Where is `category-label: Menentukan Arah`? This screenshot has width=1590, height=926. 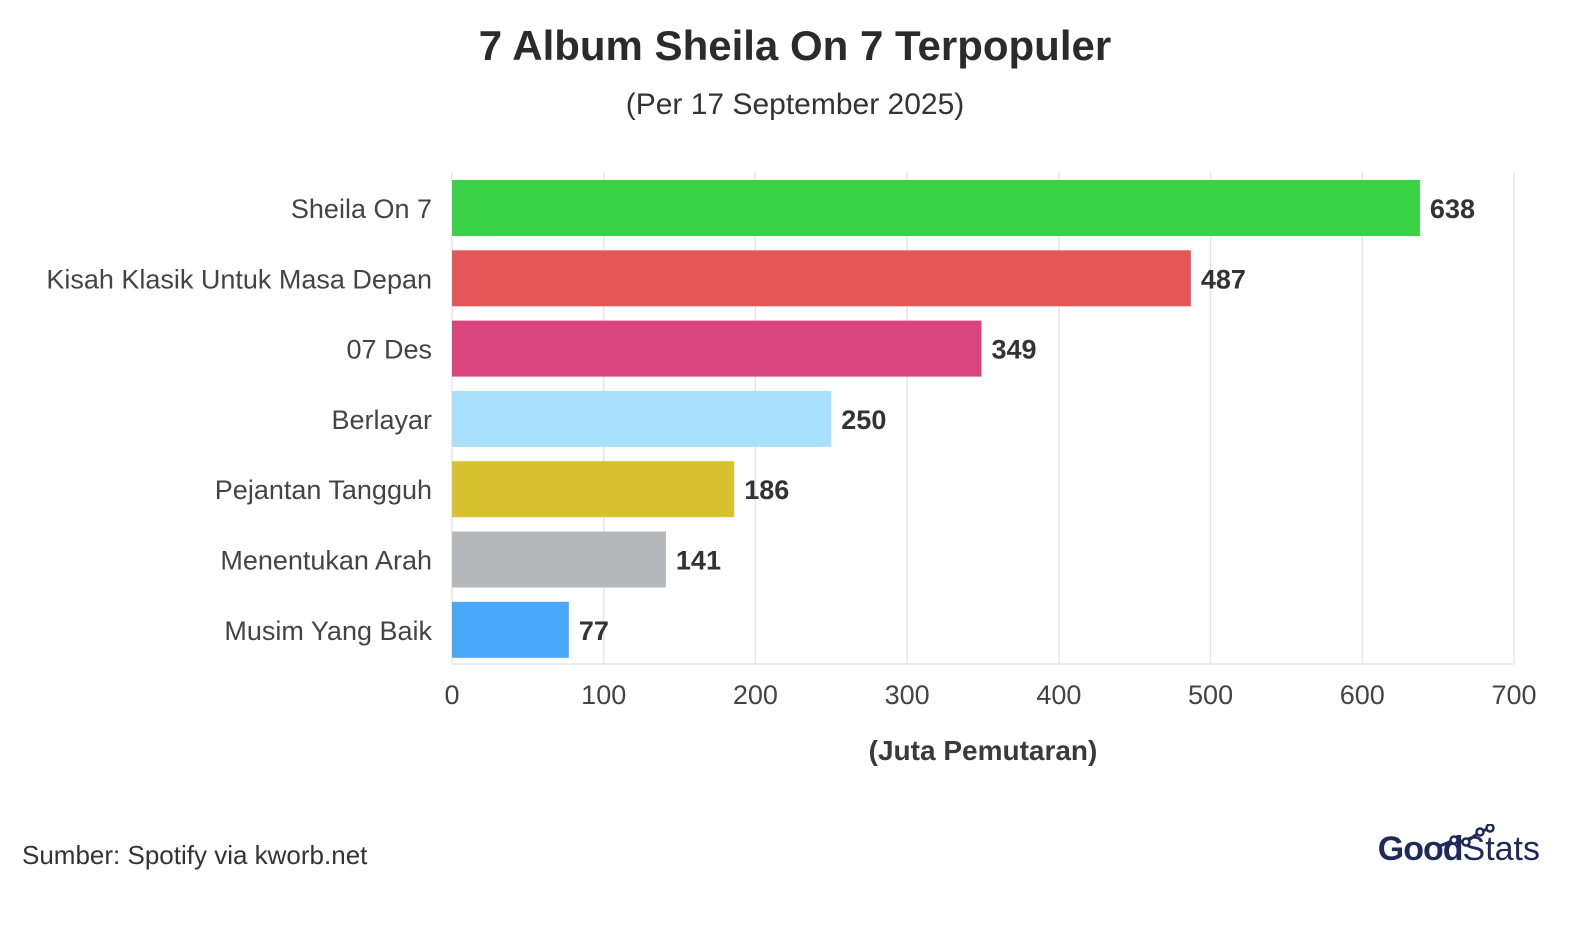
category-label: Menentukan Arah is located at coordinates (326, 561).